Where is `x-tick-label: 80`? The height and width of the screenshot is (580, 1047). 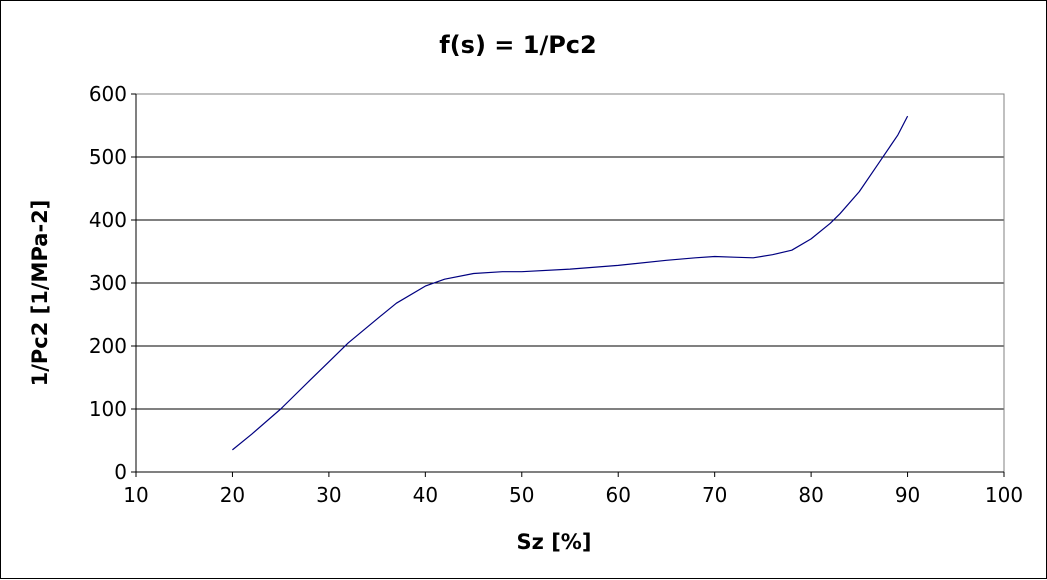
x-tick-label: 80 is located at coordinates (810, 495).